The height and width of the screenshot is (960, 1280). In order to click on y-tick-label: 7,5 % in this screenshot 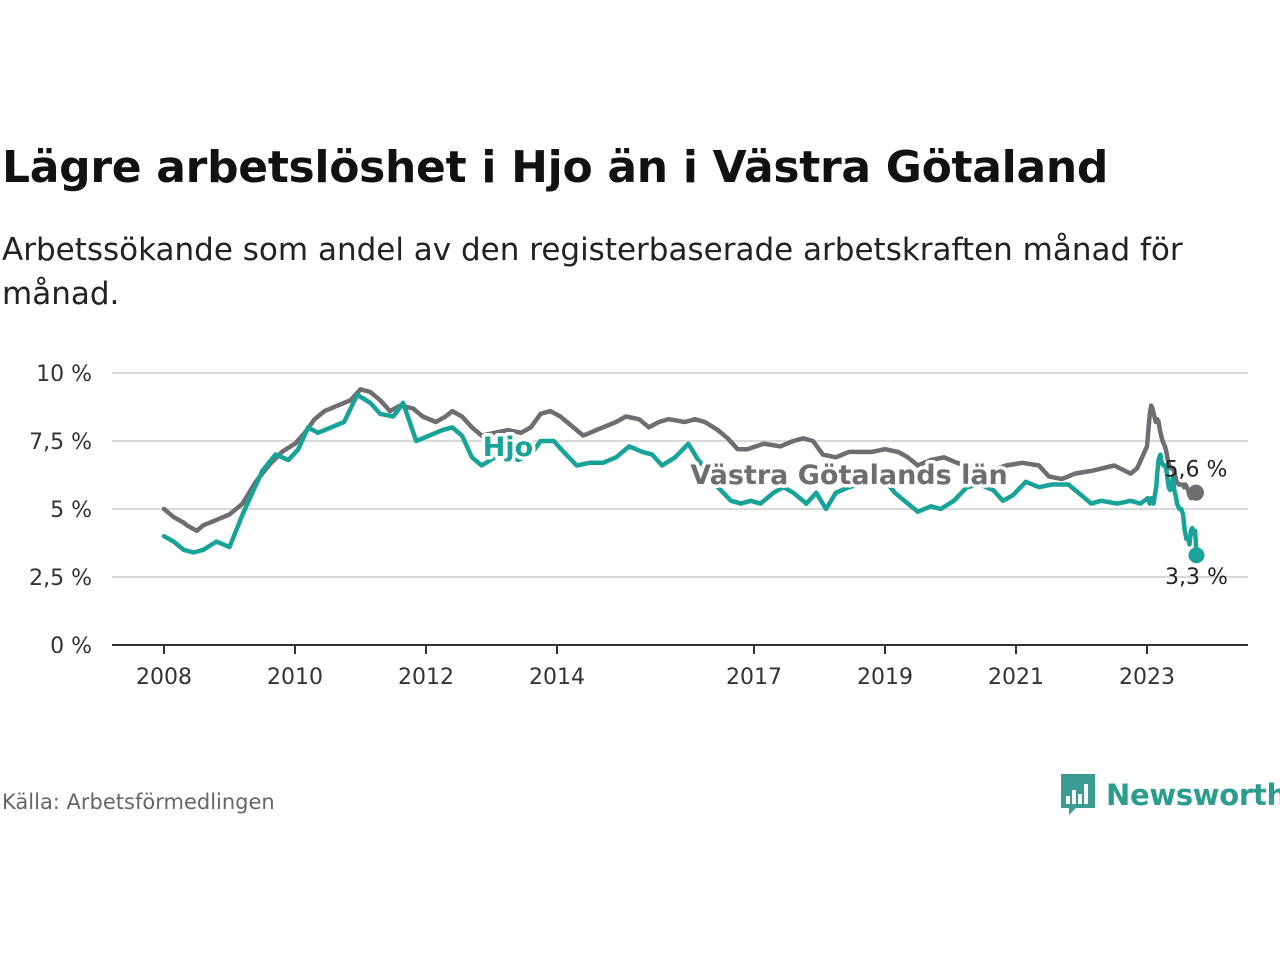, I will do `click(60, 442)`.